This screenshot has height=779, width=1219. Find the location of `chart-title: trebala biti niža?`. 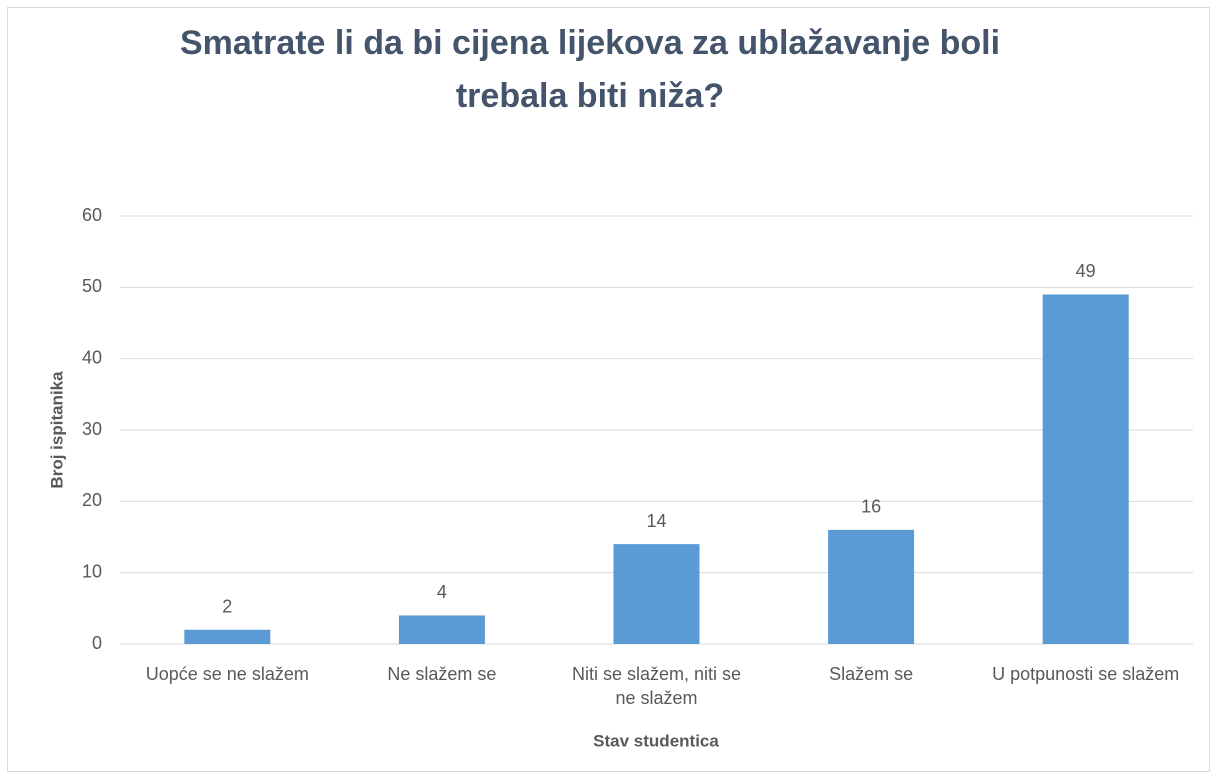

chart-title: trebala biti niža? is located at coordinates (590, 96).